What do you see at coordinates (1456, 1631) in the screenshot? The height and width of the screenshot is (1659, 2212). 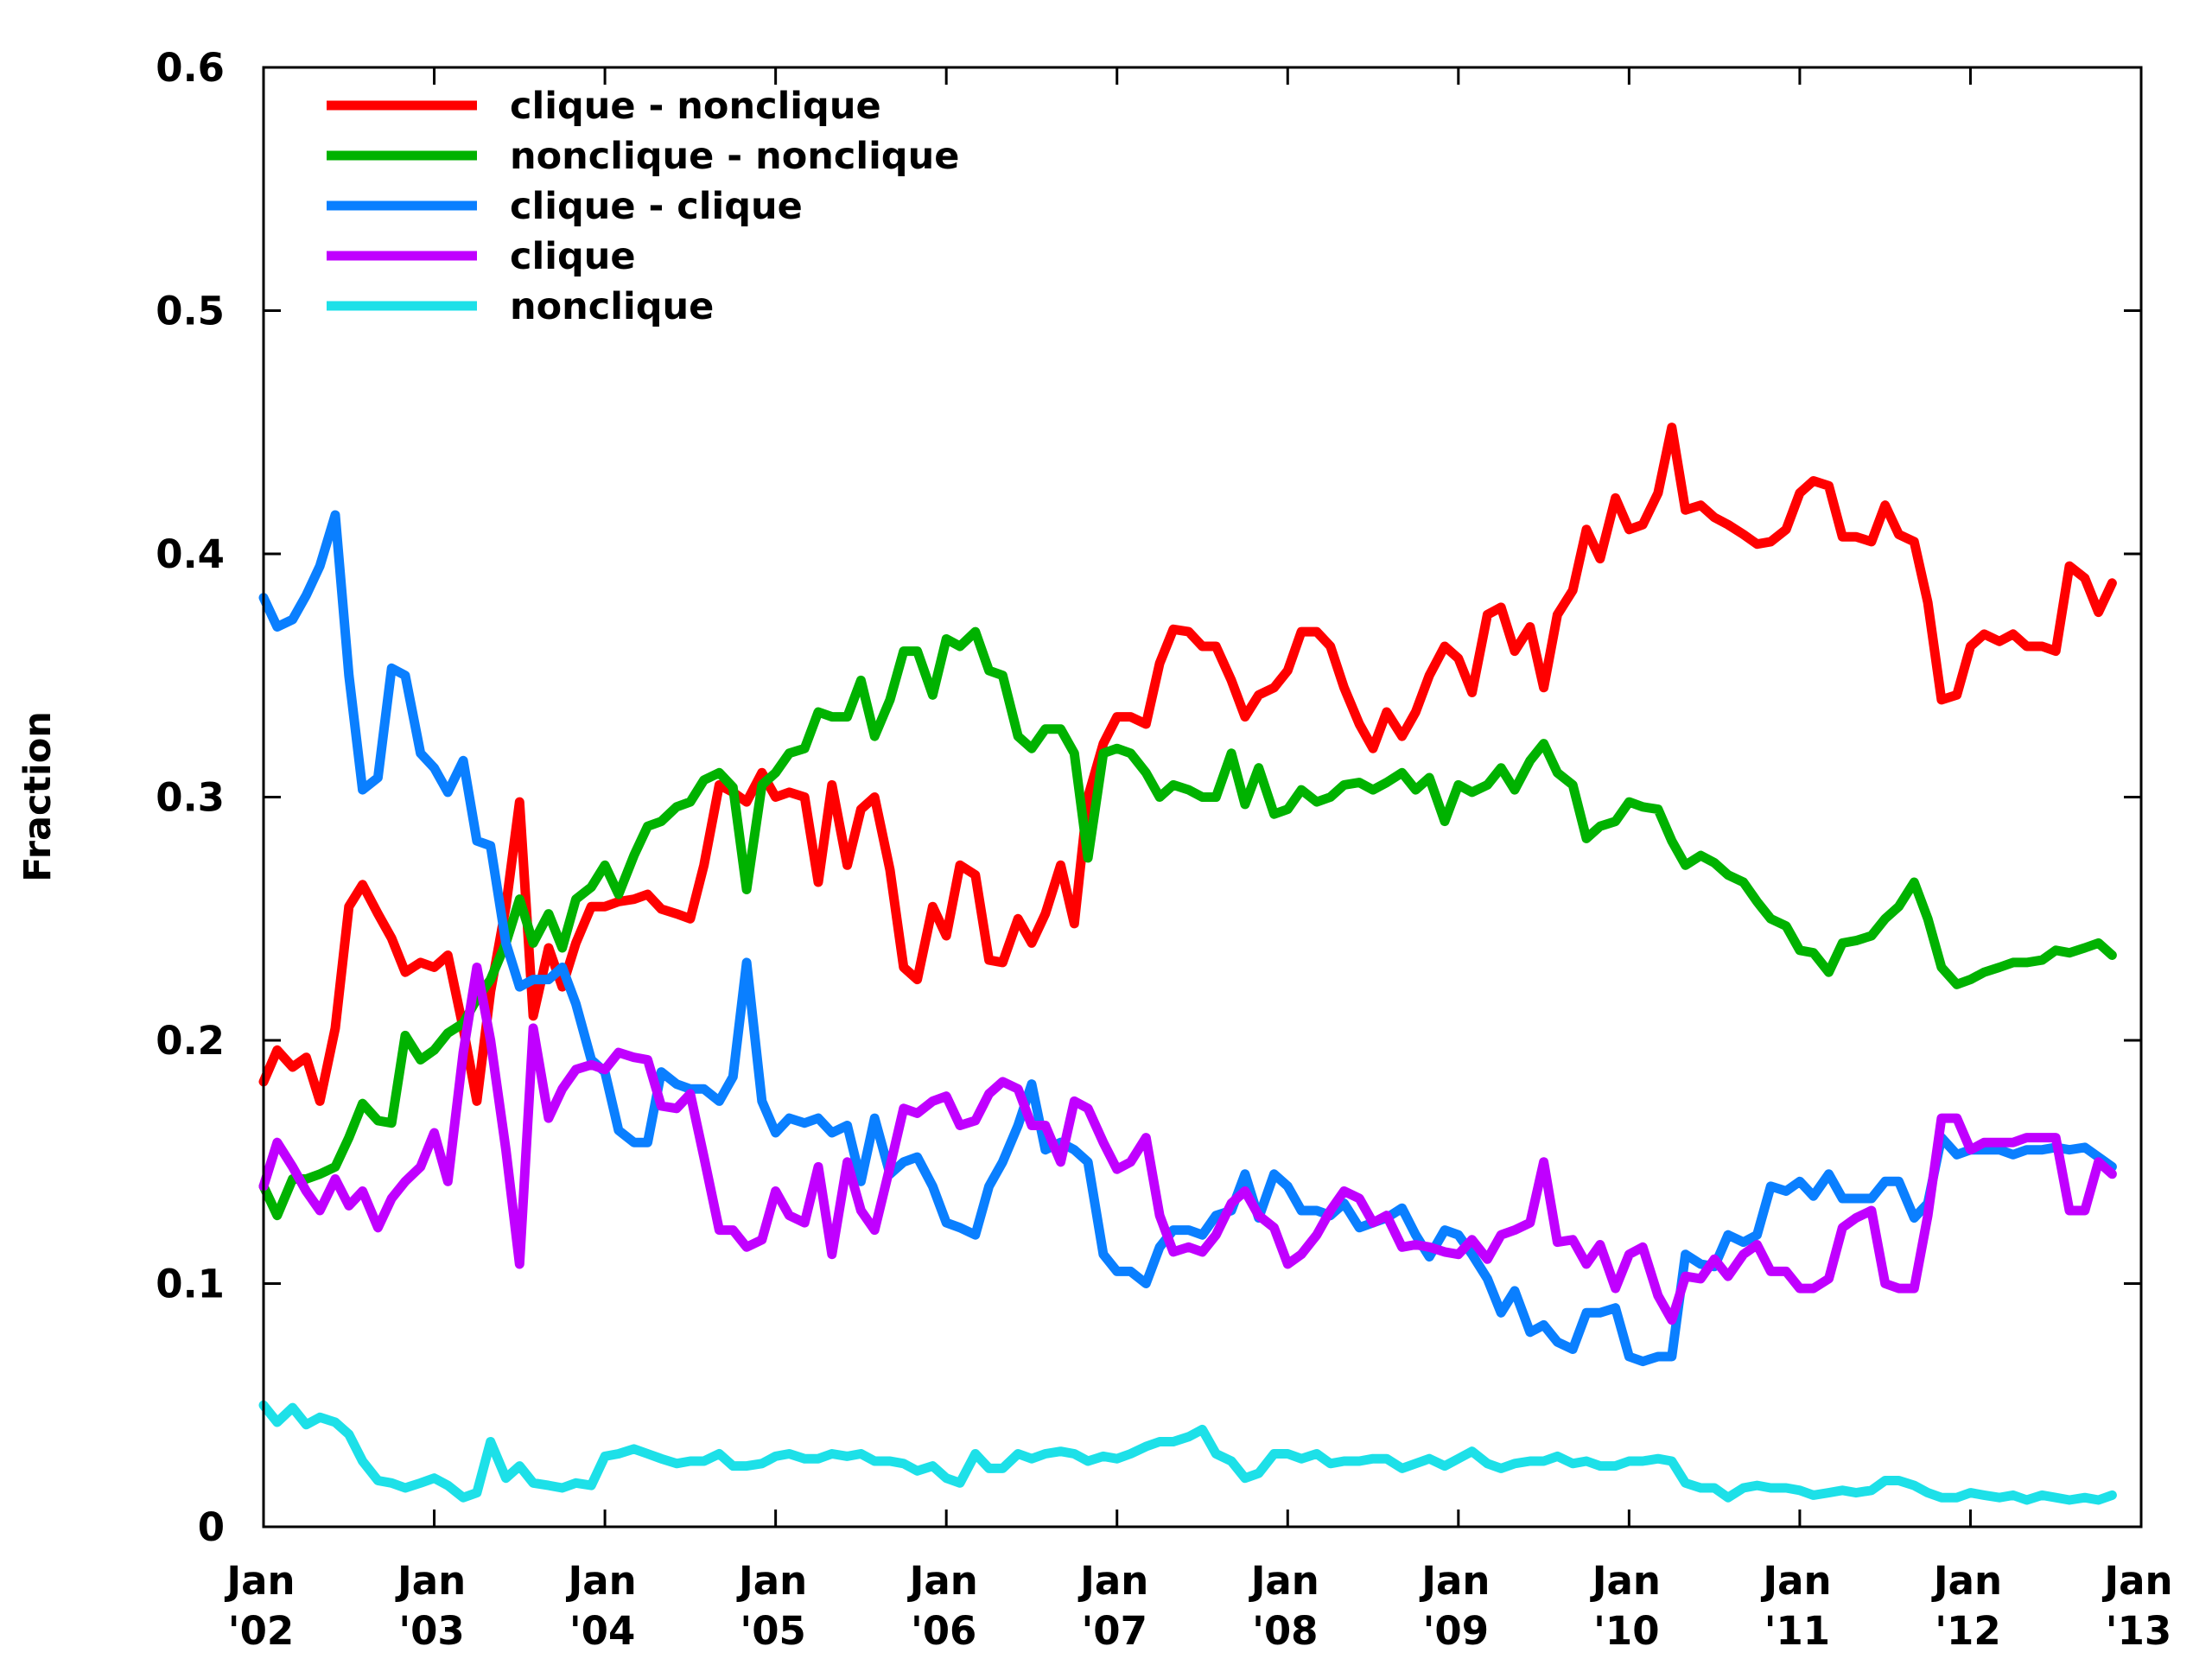 I see `x-tick-label-year: '09` at bounding box center [1456, 1631].